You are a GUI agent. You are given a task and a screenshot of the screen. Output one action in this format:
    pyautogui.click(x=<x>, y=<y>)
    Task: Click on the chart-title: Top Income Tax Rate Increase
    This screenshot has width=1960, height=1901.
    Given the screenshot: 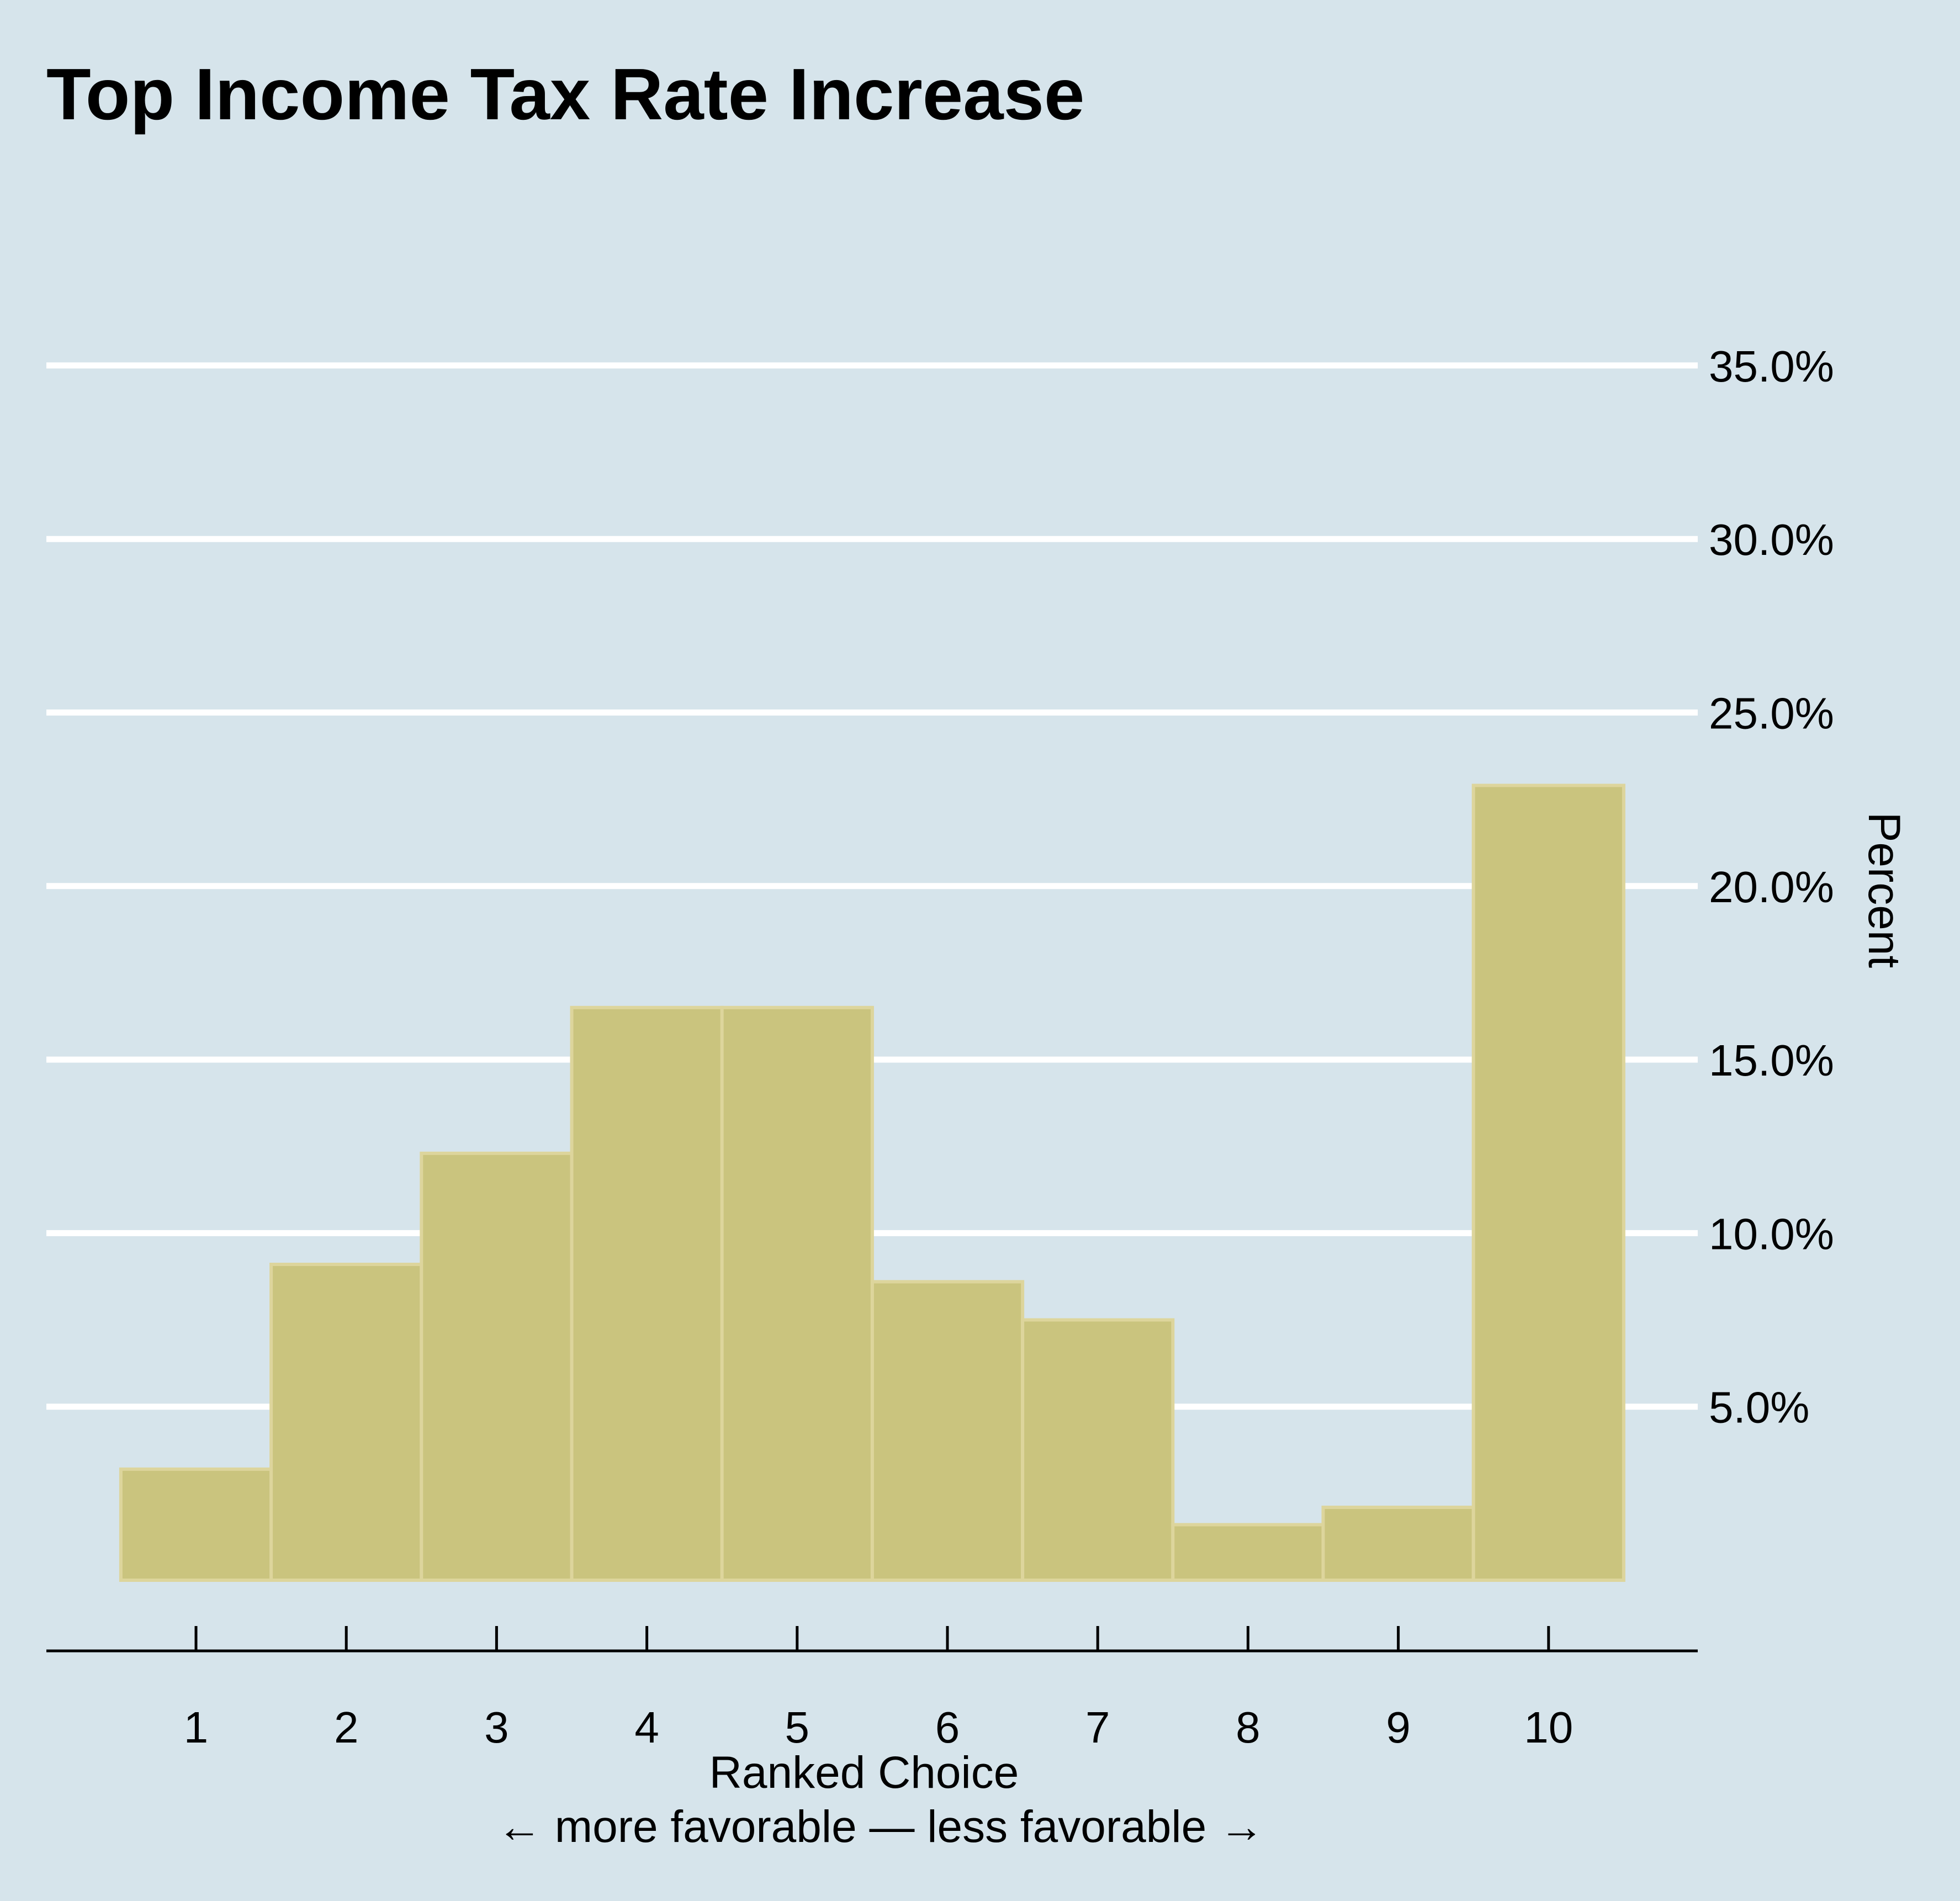 What is the action you would take?
    pyautogui.click(x=565, y=95)
    